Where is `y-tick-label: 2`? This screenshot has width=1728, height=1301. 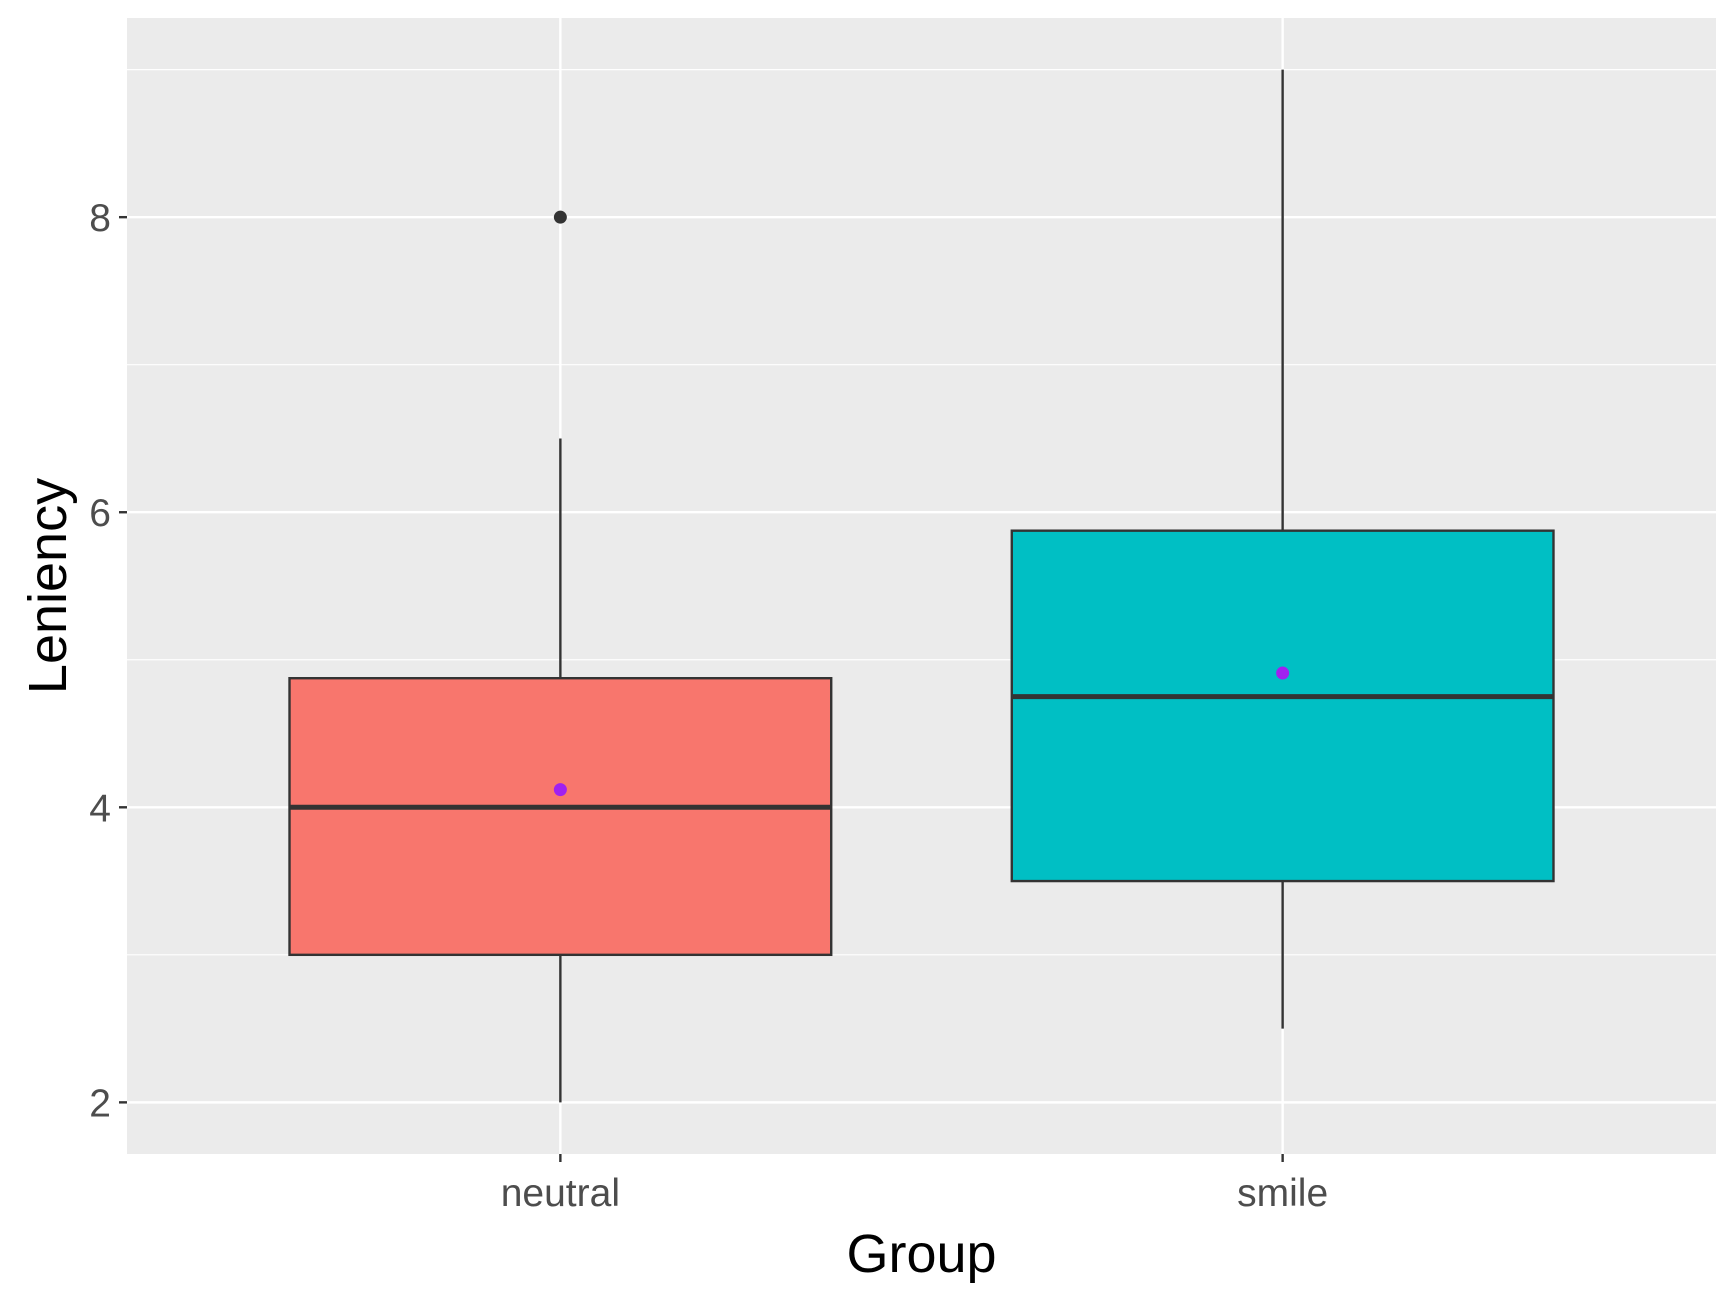 y-tick-label: 2 is located at coordinates (100, 1103).